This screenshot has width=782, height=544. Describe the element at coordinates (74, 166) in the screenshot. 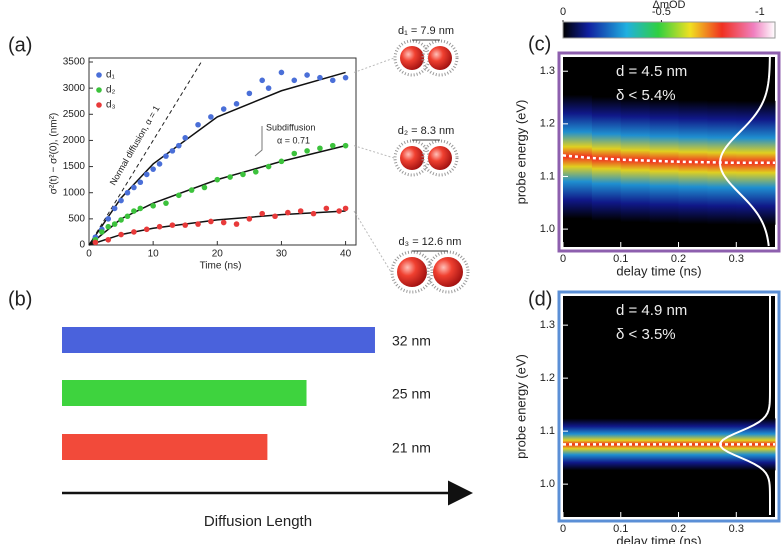

I see `y-tick-label: 1500` at that location.